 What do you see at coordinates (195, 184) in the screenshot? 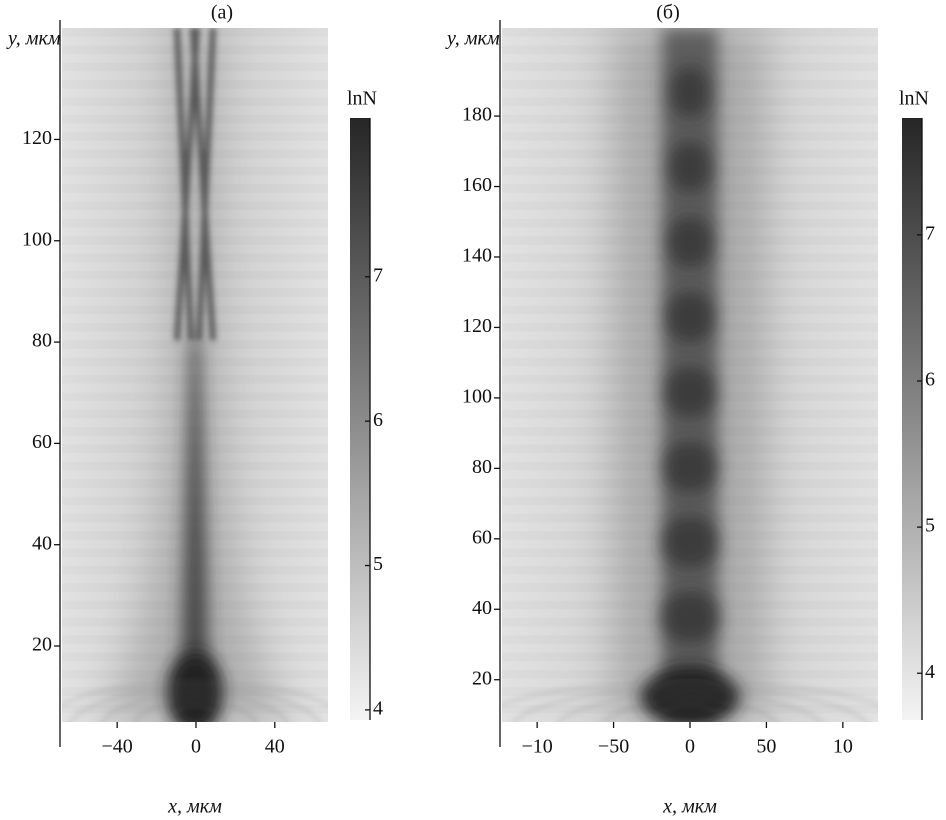
I see `beam-x` at bounding box center [195, 184].